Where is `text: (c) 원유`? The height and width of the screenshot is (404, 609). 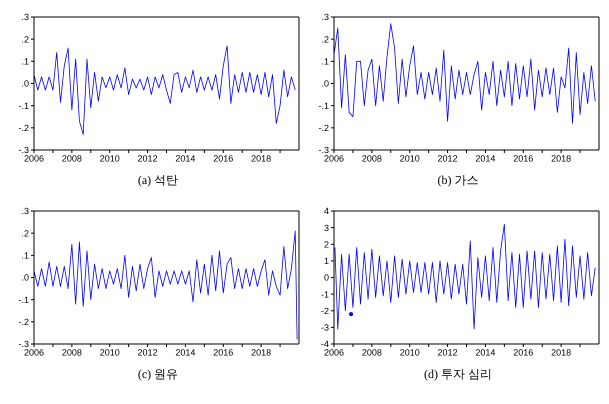 text: (c) 원유 is located at coordinates (158, 374).